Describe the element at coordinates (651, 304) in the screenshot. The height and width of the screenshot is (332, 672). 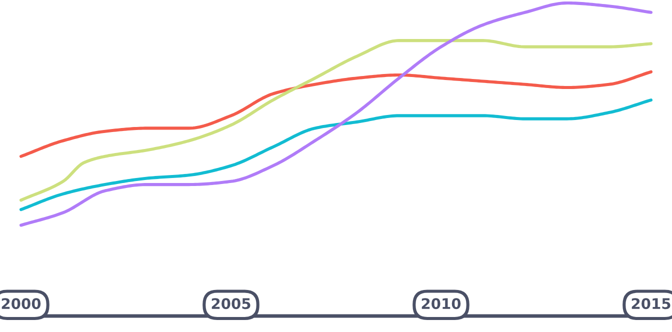
I see `x-tick-label: 2015` at that location.